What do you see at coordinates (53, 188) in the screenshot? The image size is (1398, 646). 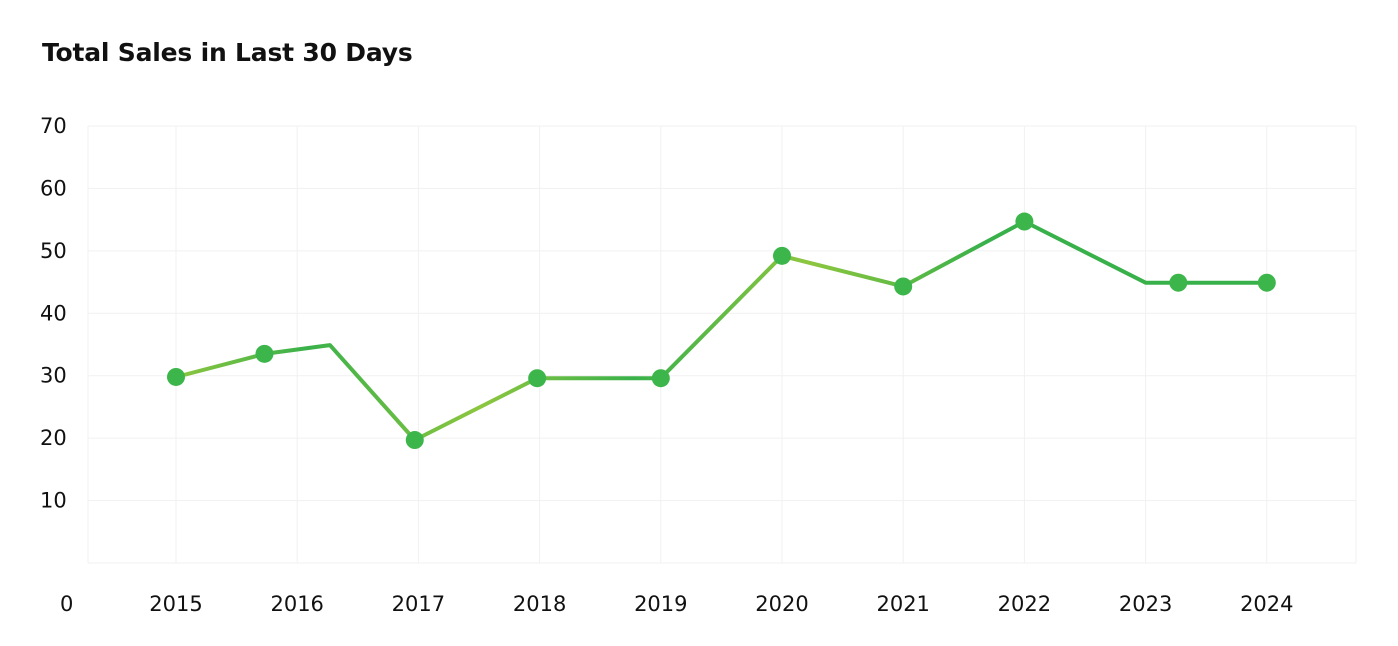 I see `y-tick-label-5: 60` at bounding box center [53, 188].